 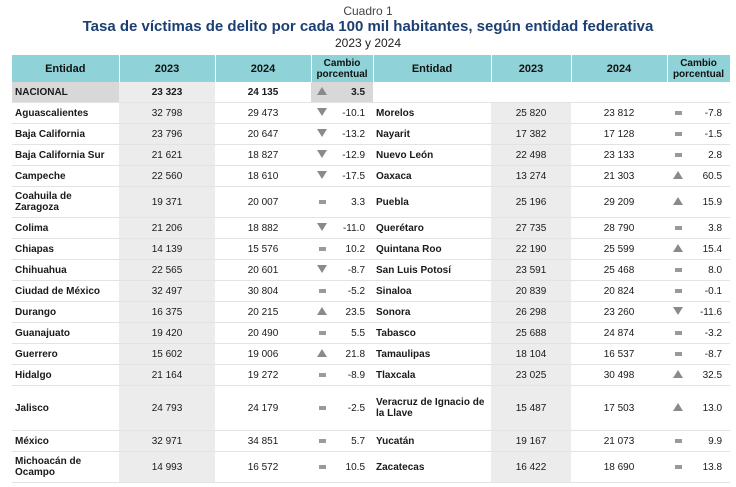 What do you see at coordinates (710, 270) in the screenshot?
I see `change-value: 8.0` at bounding box center [710, 270].